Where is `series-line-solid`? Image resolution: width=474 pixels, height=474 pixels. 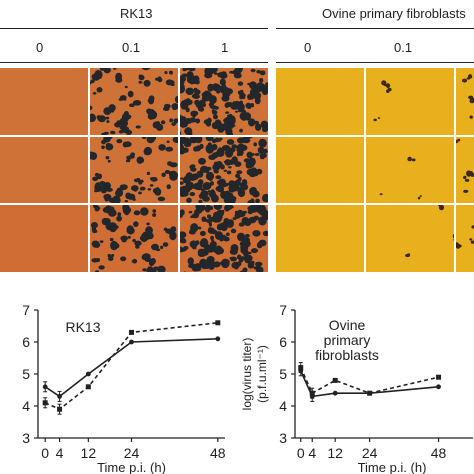 series-line-solid is located at coordinates (131, 368).